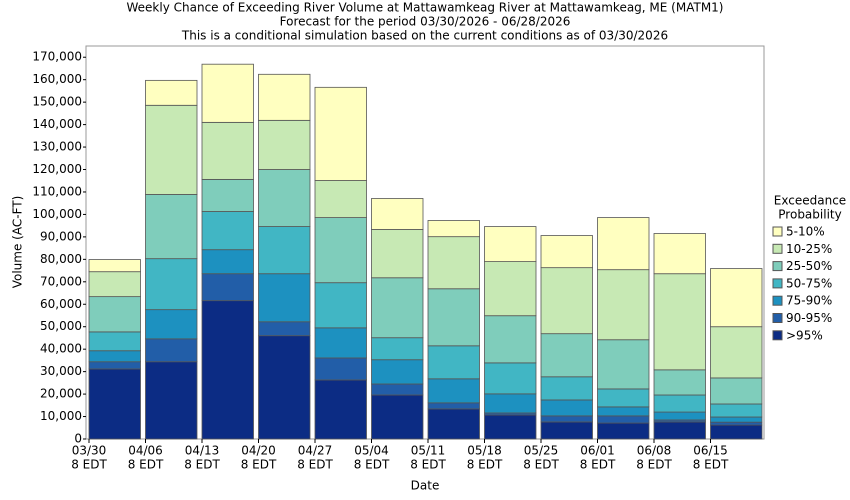 The height and width of the screenshot is (500, 850). Describe the element at coordinates (654, 451) in the screenshot. I see `x-tick-label: 06/08` at that location.